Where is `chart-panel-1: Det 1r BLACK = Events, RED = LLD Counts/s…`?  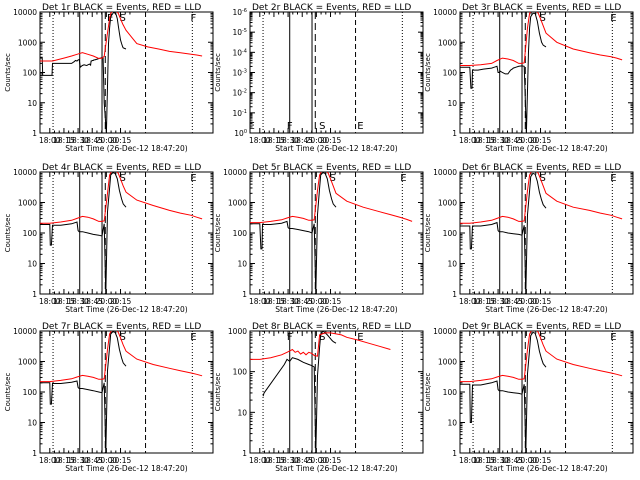 chart-panel-1: Det 1r BLACK = Events, RED = LLD Counts/s… is located at coordinates (109, 78).